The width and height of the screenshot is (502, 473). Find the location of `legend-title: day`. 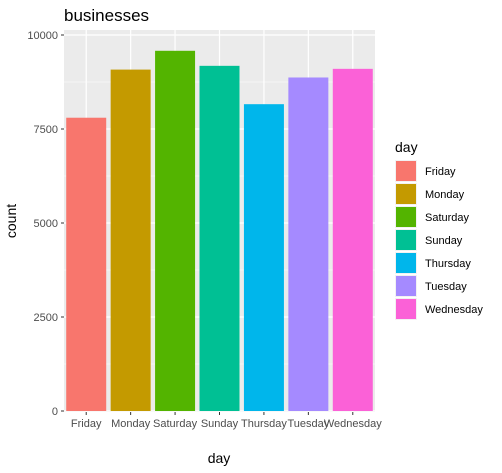

legend-title: day is located at coordinates (406, 147).